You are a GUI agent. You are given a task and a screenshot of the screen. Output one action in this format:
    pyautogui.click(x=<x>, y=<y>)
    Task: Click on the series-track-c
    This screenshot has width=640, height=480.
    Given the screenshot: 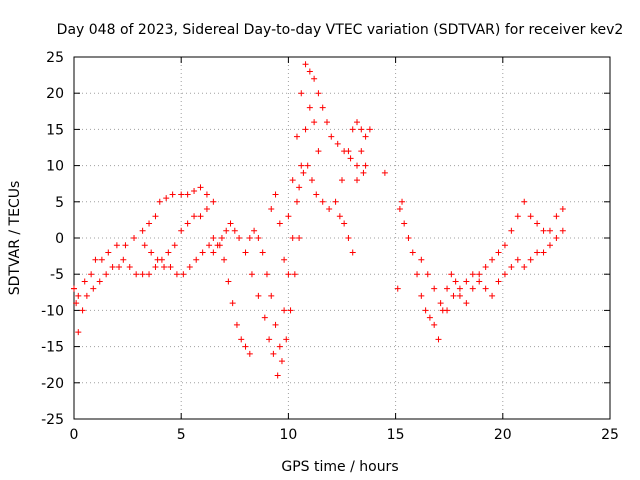 What is the action you would take?
    pyautogui.click(x=197, y=296)
    